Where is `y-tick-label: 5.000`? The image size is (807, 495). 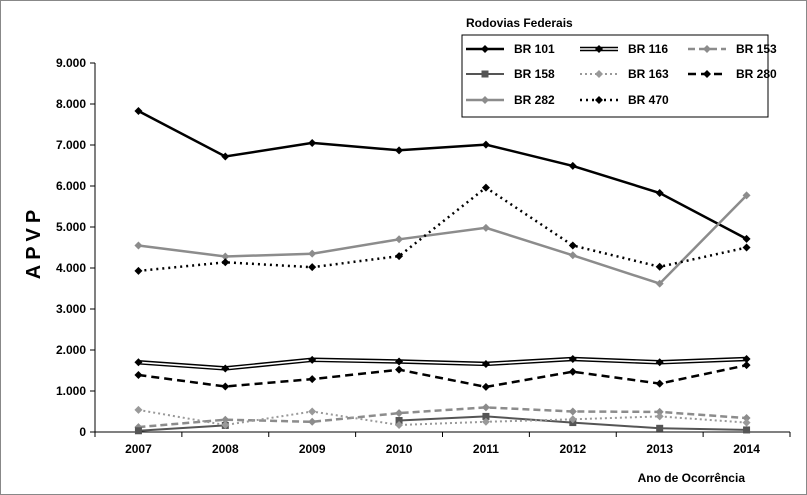 y-tick-label: 5.000 is located at coordinates (71, 227).